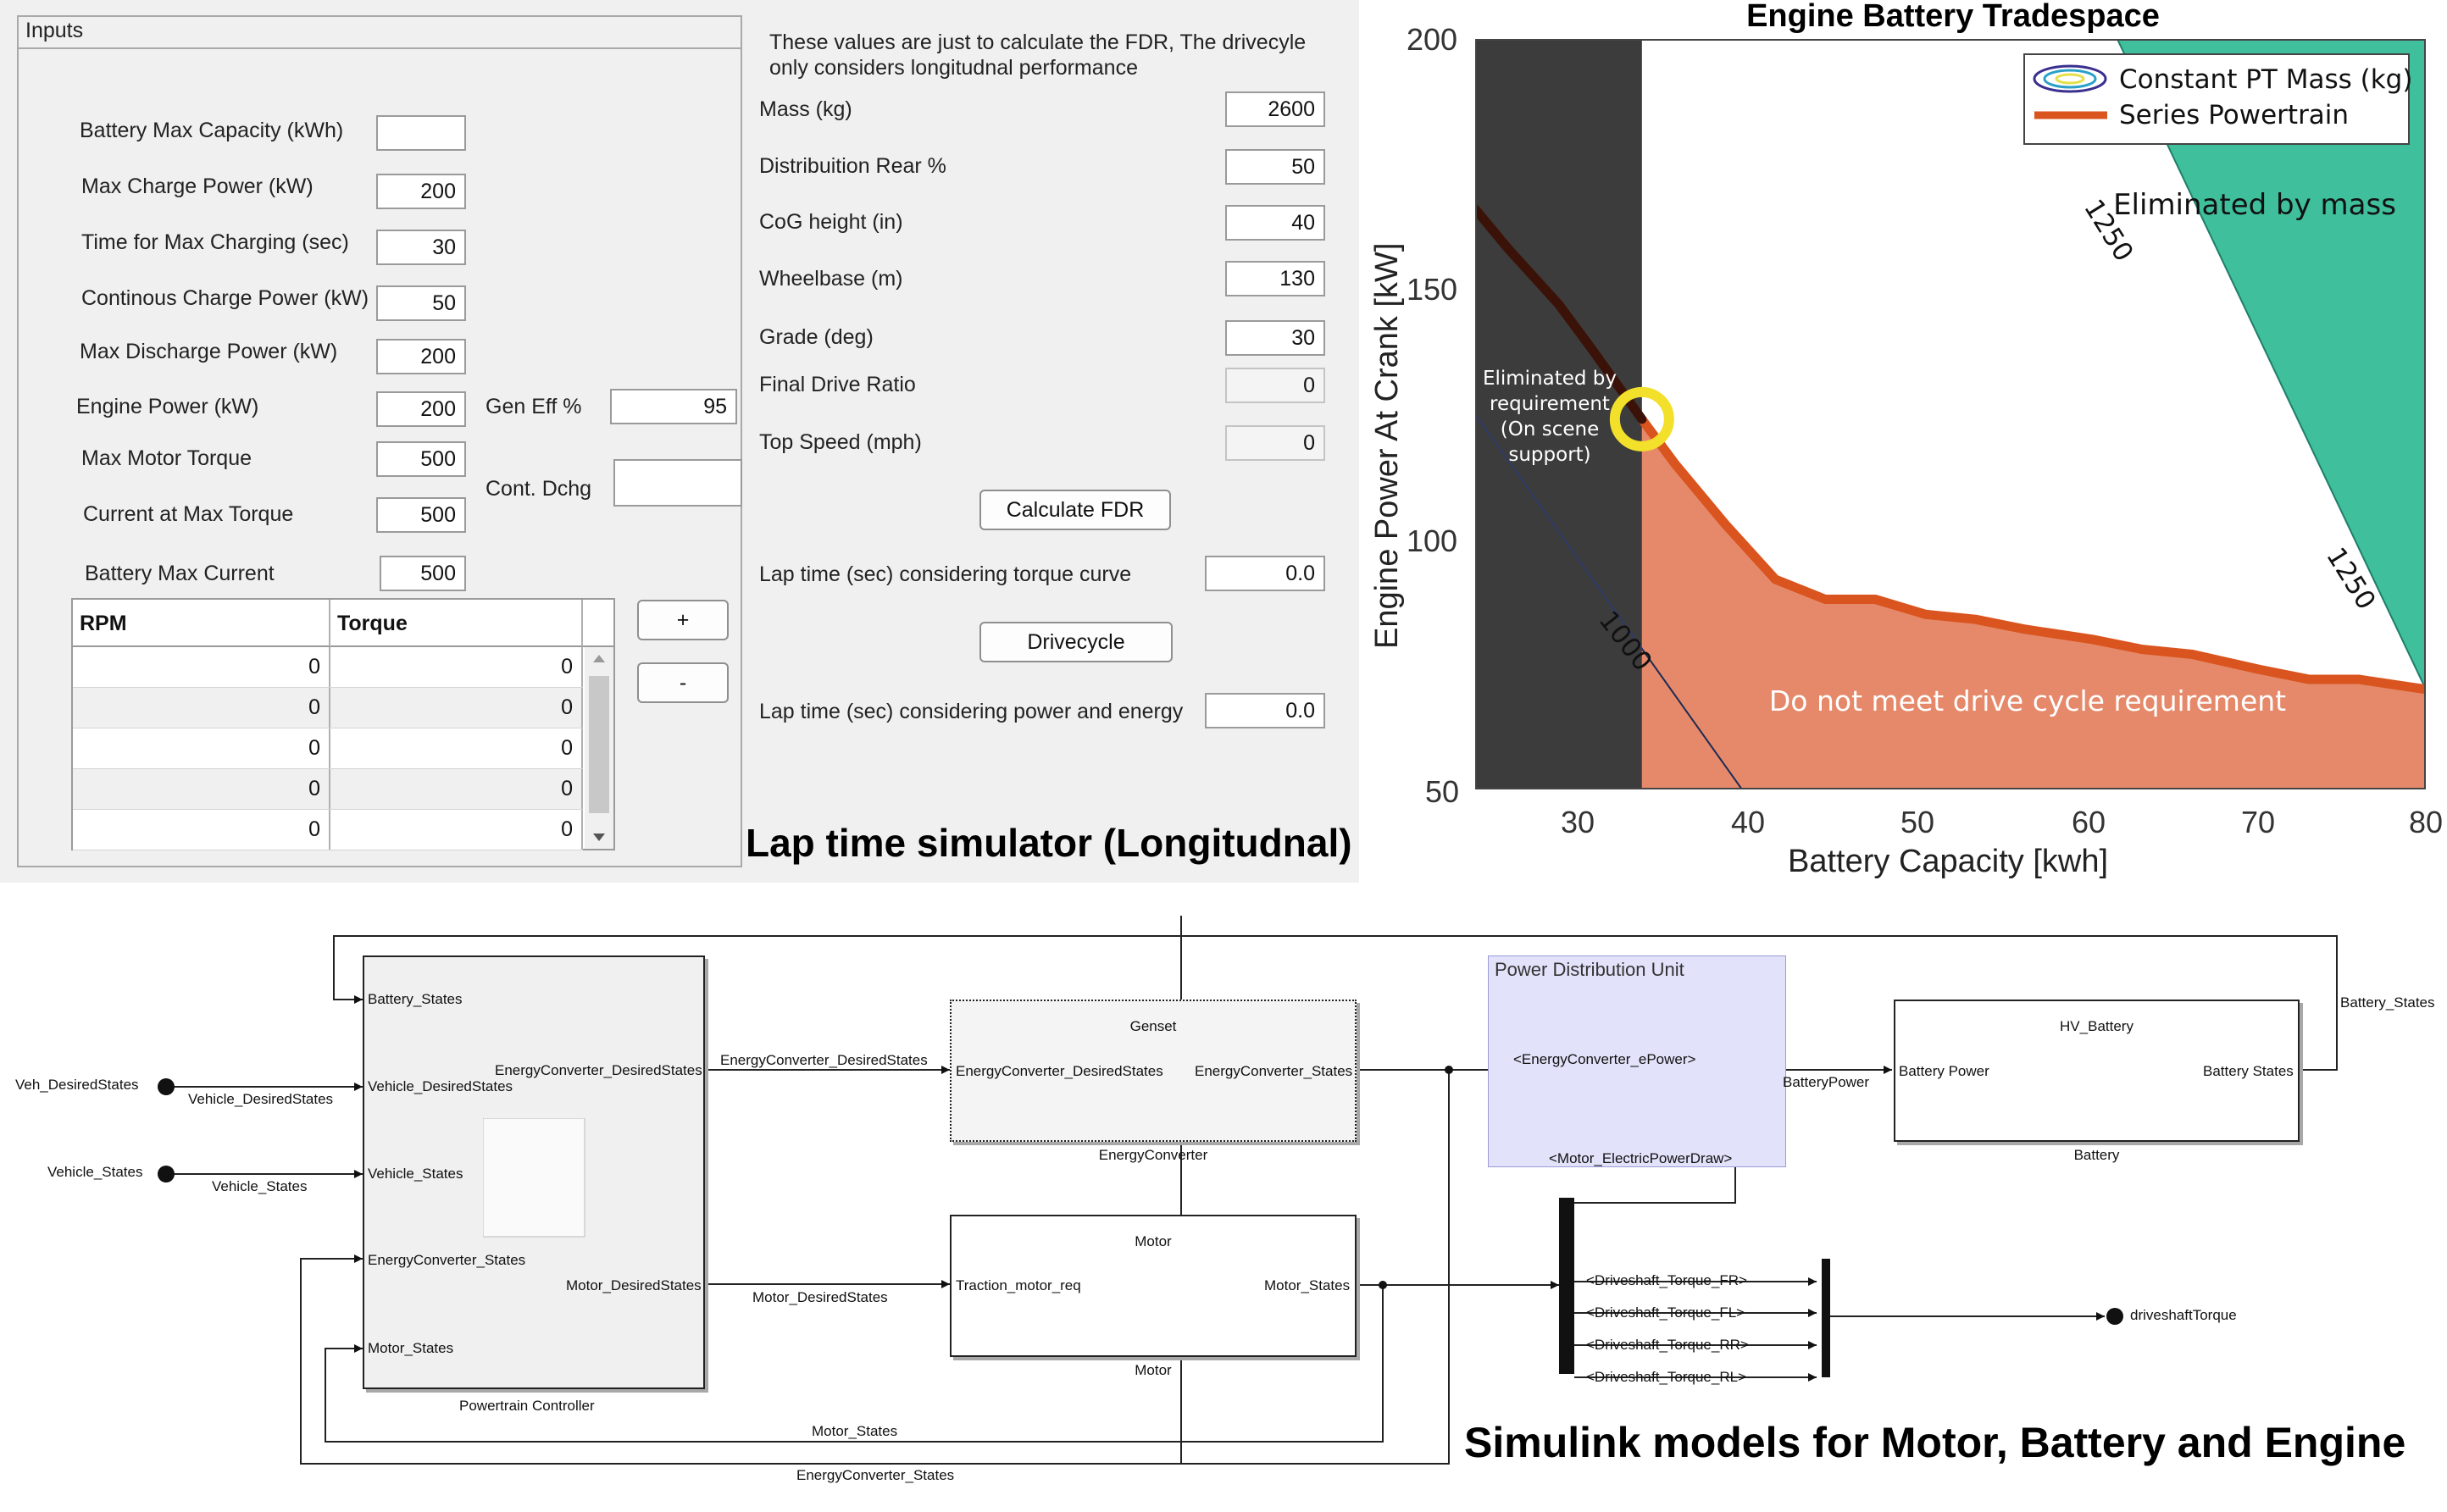  I want to click on battery-output-port: Battery States, so click(2248, 1071).